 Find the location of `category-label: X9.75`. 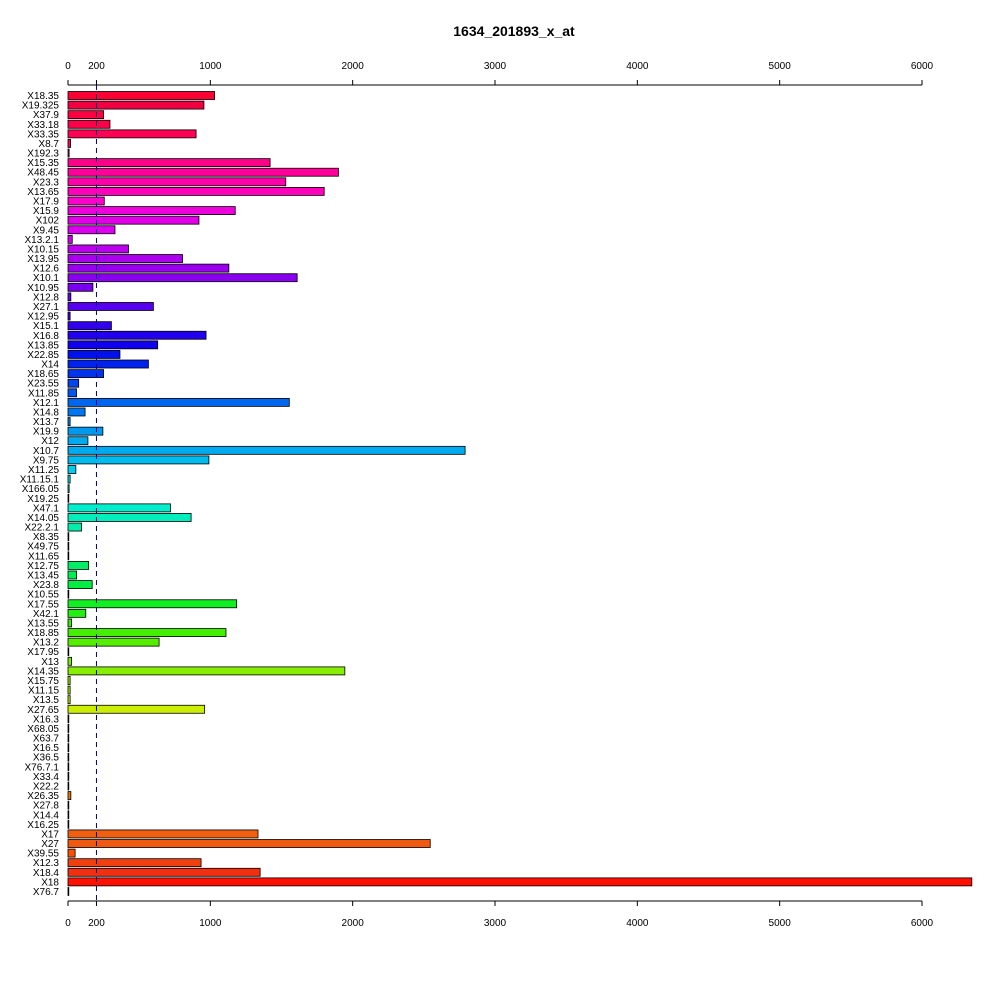

category-label: X9.75 is located at coordinates (46, 460).